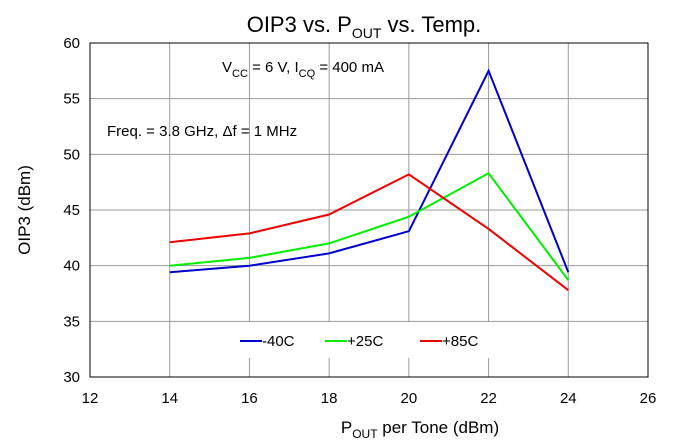 The image size is (676, 443). What do you see at coordinates (420, 429) in the screenshot?
I see `x-axis-title: POUT per Tone (dBm)` at bounding box center [420, 429].